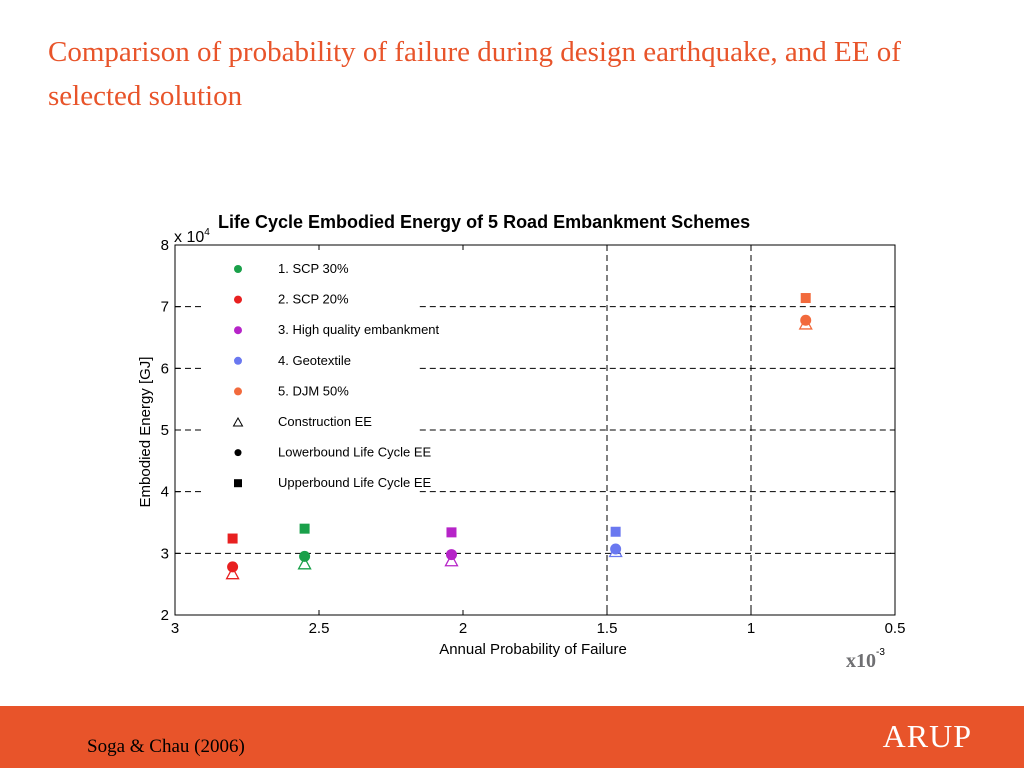  What do you see at coordinates (895, 628) in the screenshot?
I see `x-tick-label: 0.5` at bounding box center [895, 628].